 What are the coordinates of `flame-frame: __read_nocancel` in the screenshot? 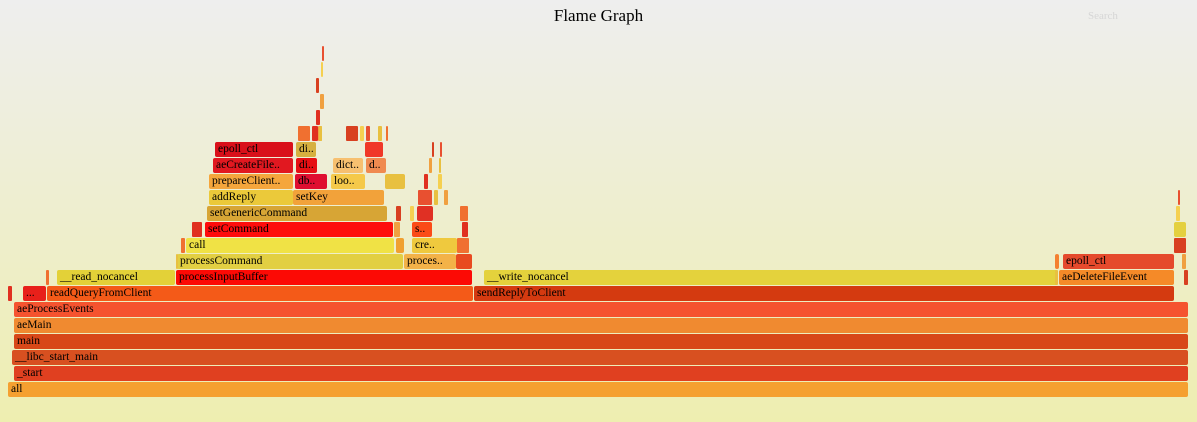 It's located at (116, 277).